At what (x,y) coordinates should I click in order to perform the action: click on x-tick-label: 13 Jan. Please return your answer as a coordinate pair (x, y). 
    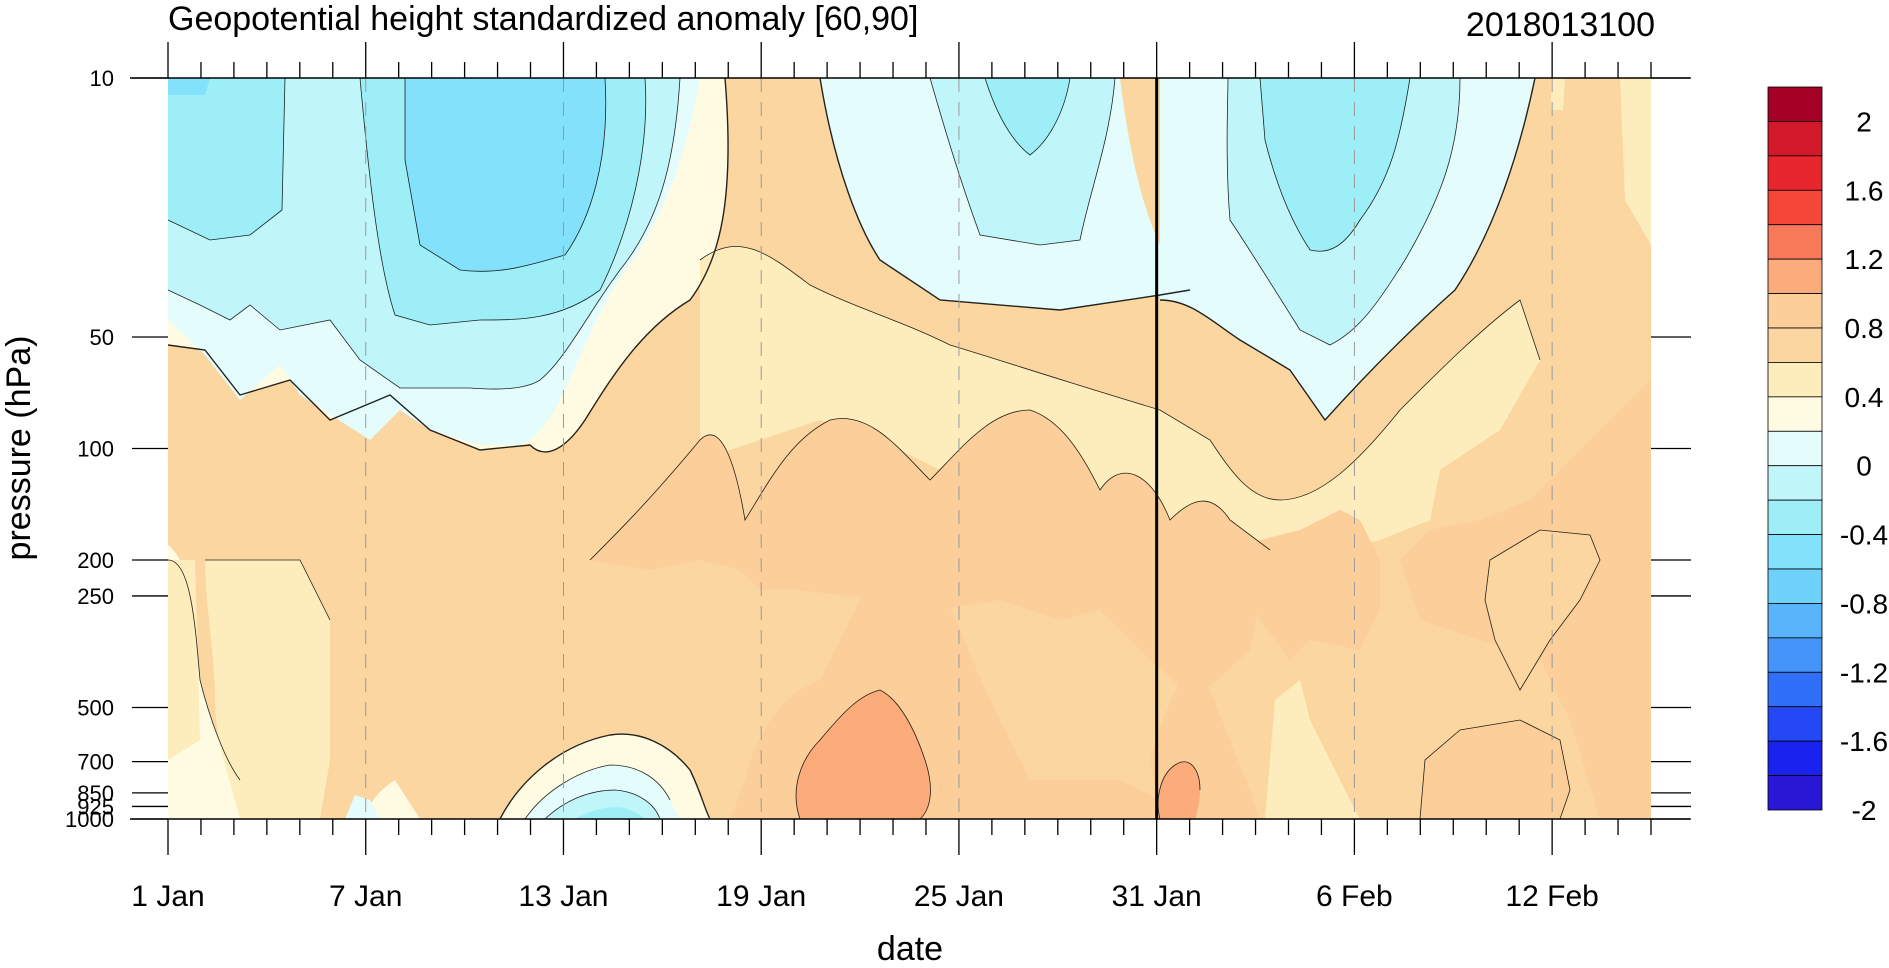
    Looking at the image, I should click on (563, 896).